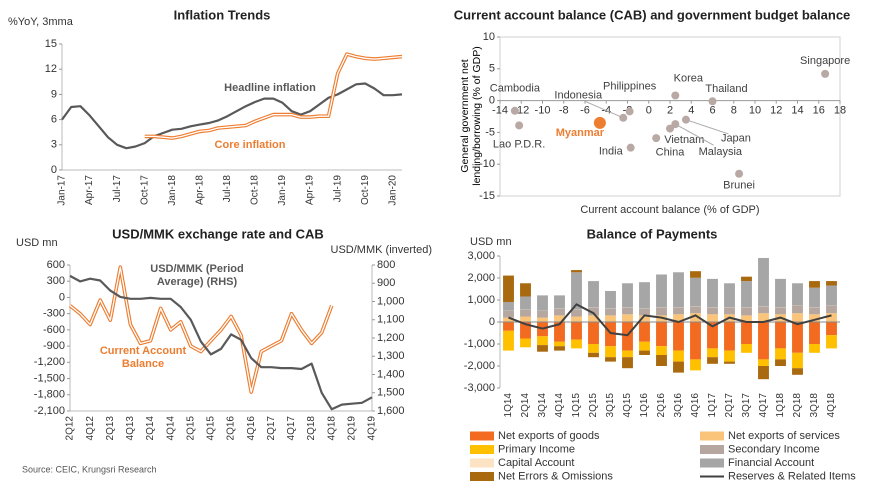 The image size is (870, 484). I want to click on x-tick-label: 1Q15, so click(576, 405).